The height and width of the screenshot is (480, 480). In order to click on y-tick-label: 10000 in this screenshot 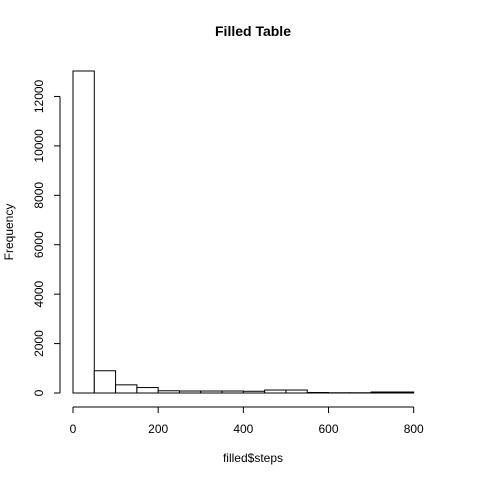, I will do `click(39, 146)`.